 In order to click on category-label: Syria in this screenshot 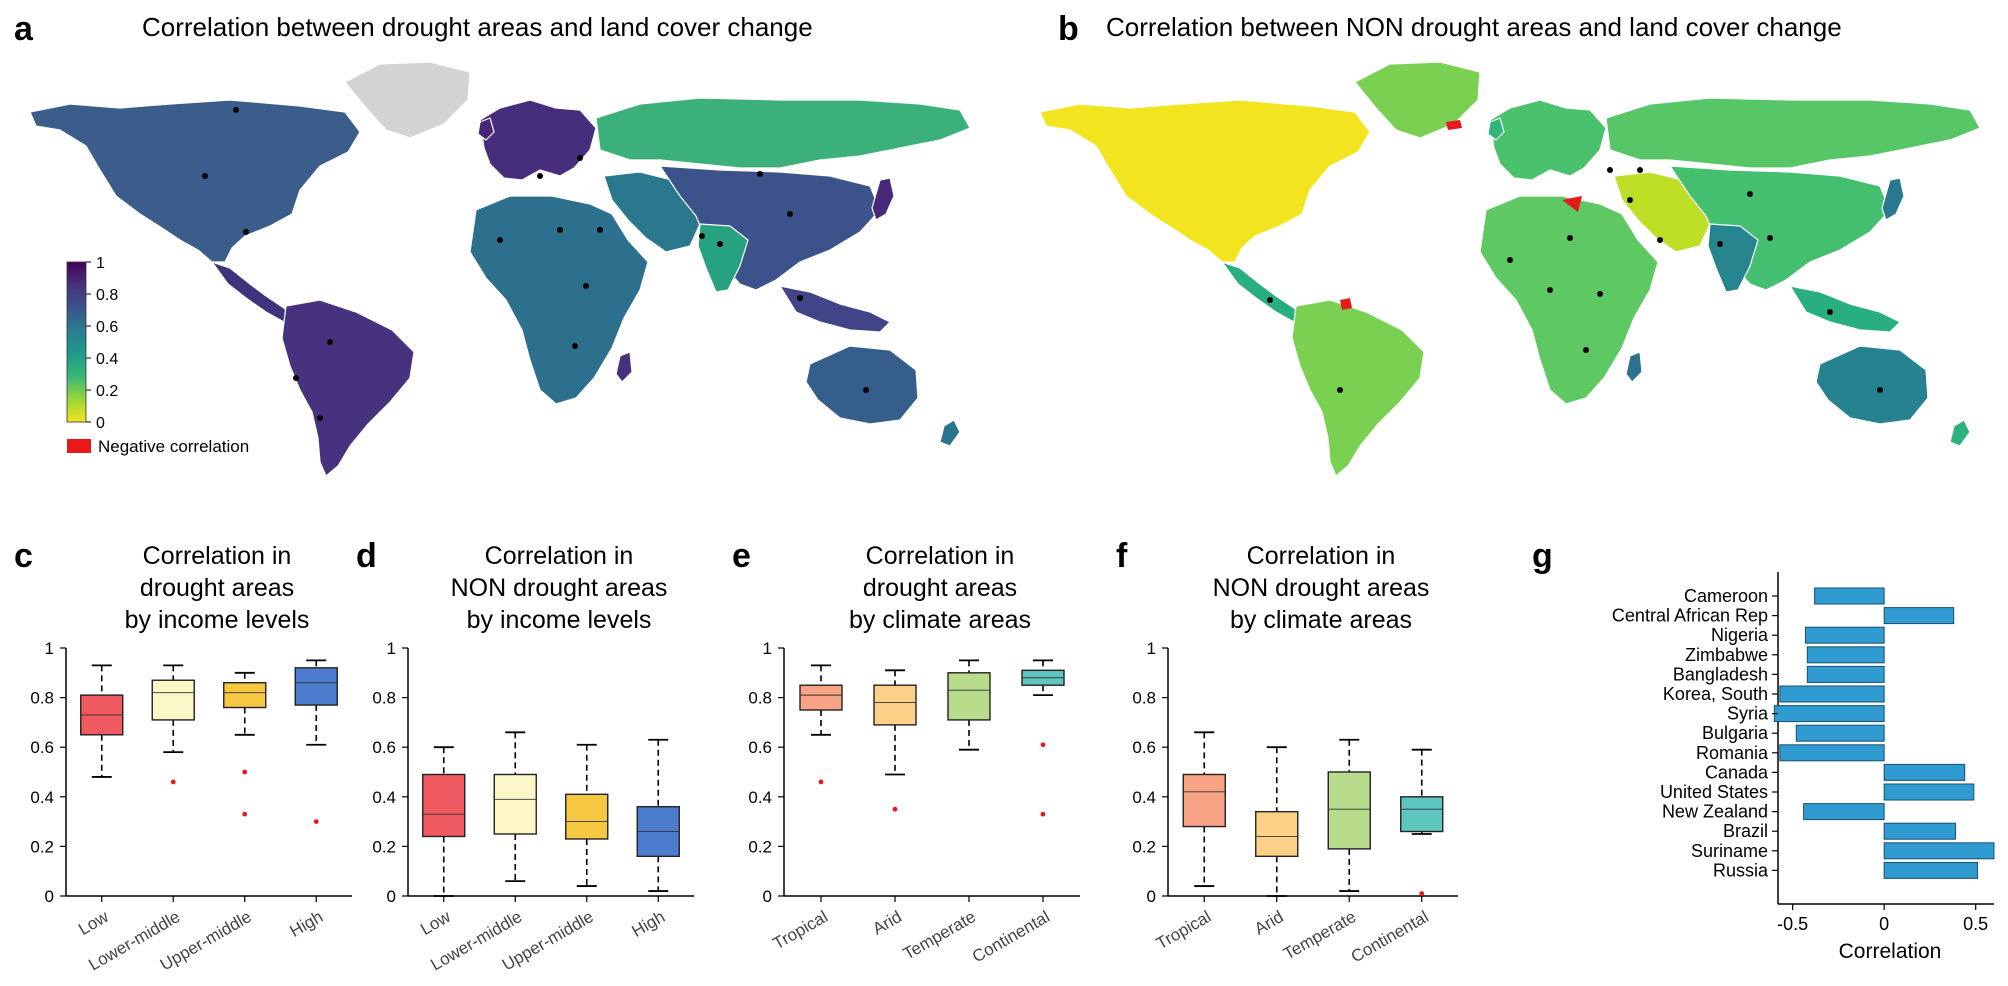, I will do `click(1748, 714)`.